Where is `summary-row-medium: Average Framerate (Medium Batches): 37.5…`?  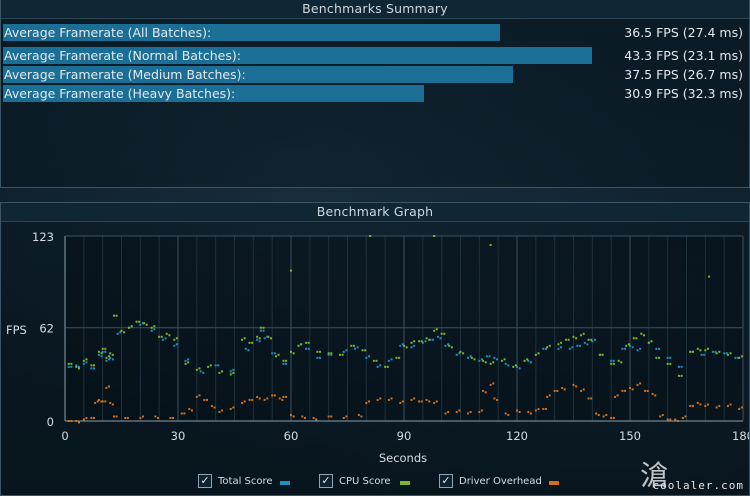
summary-row-medium: Average Framerate (Medium Batches): 37.5… is located at coordinates (375, 74).